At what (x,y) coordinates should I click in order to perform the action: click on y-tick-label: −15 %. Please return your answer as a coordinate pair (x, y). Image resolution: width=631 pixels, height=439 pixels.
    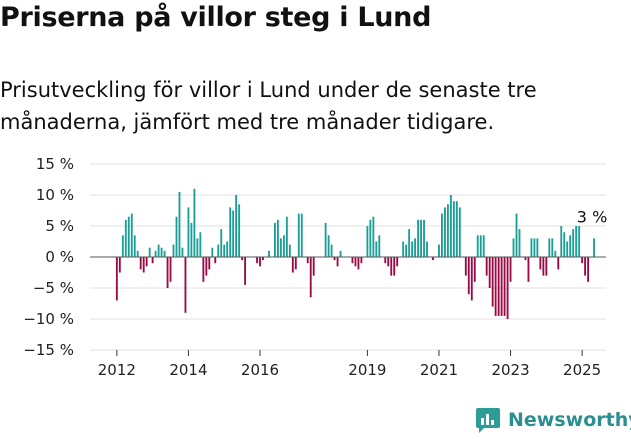
    Looking at the image, I should click on (48, 350).